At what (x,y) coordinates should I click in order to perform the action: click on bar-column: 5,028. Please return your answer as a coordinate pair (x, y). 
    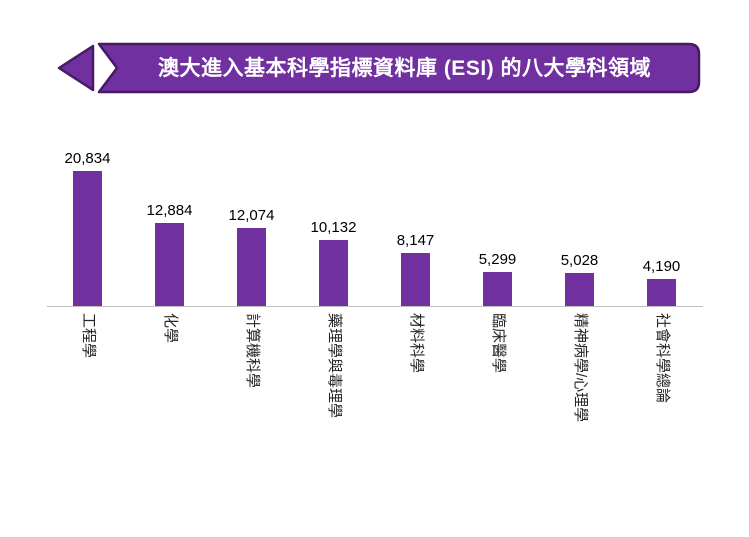
    Looking at the image, I should click on (580, 220).